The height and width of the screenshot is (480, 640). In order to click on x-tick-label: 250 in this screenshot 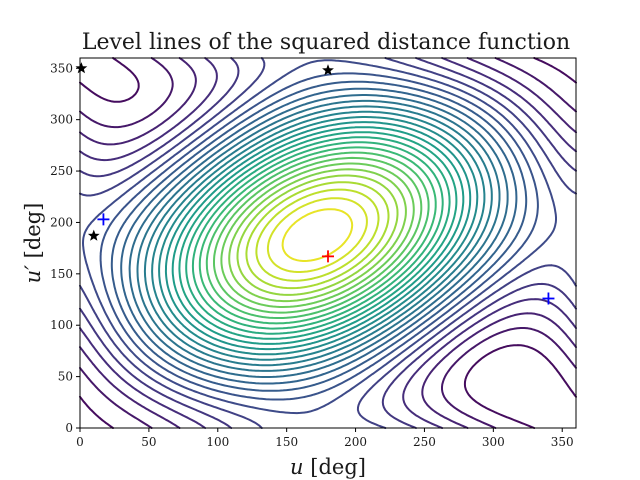, I will do `click(424, 442)`.